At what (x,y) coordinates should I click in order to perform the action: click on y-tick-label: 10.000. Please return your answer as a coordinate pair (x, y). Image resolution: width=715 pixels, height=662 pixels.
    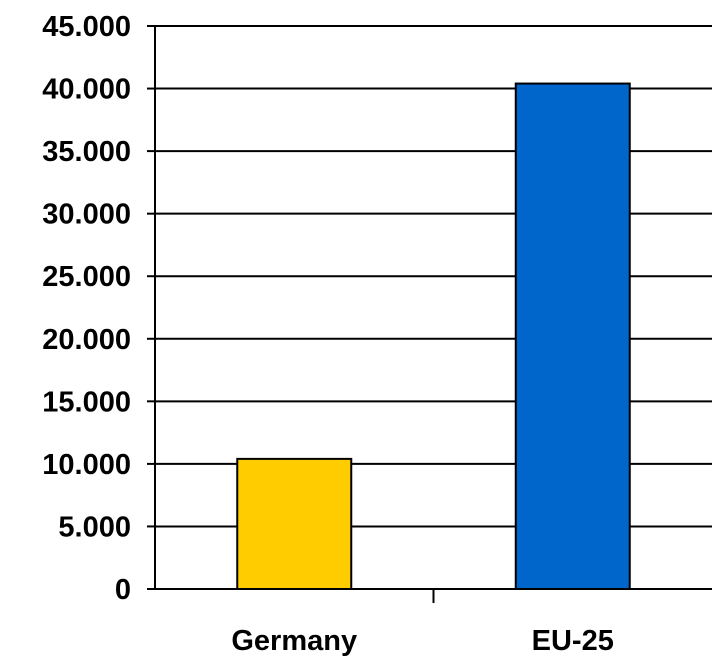
    Looking at the image, I should click on (86, 465).